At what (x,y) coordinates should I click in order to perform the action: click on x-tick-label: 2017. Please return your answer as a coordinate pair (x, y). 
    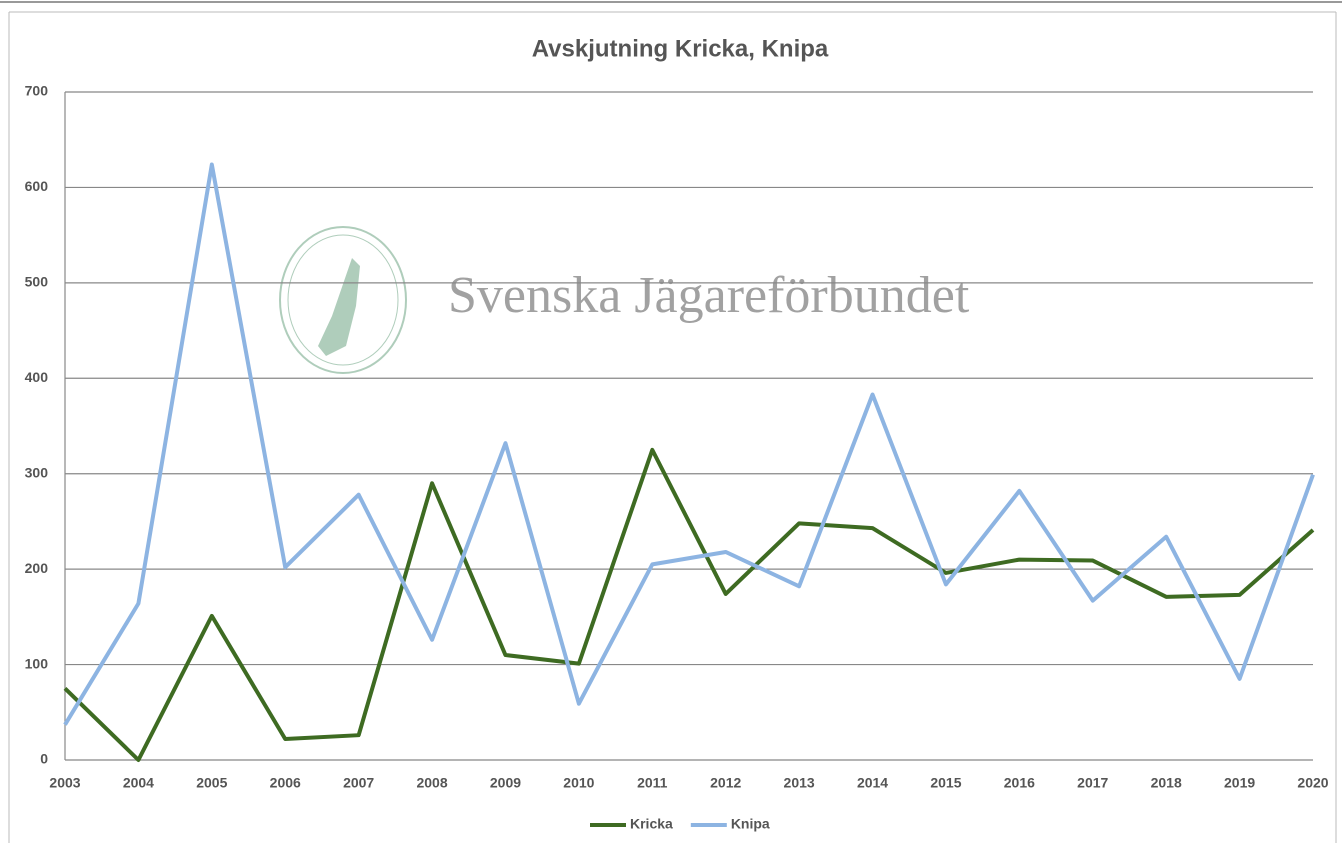
    Looking at the image, I should click on (1092, 783).